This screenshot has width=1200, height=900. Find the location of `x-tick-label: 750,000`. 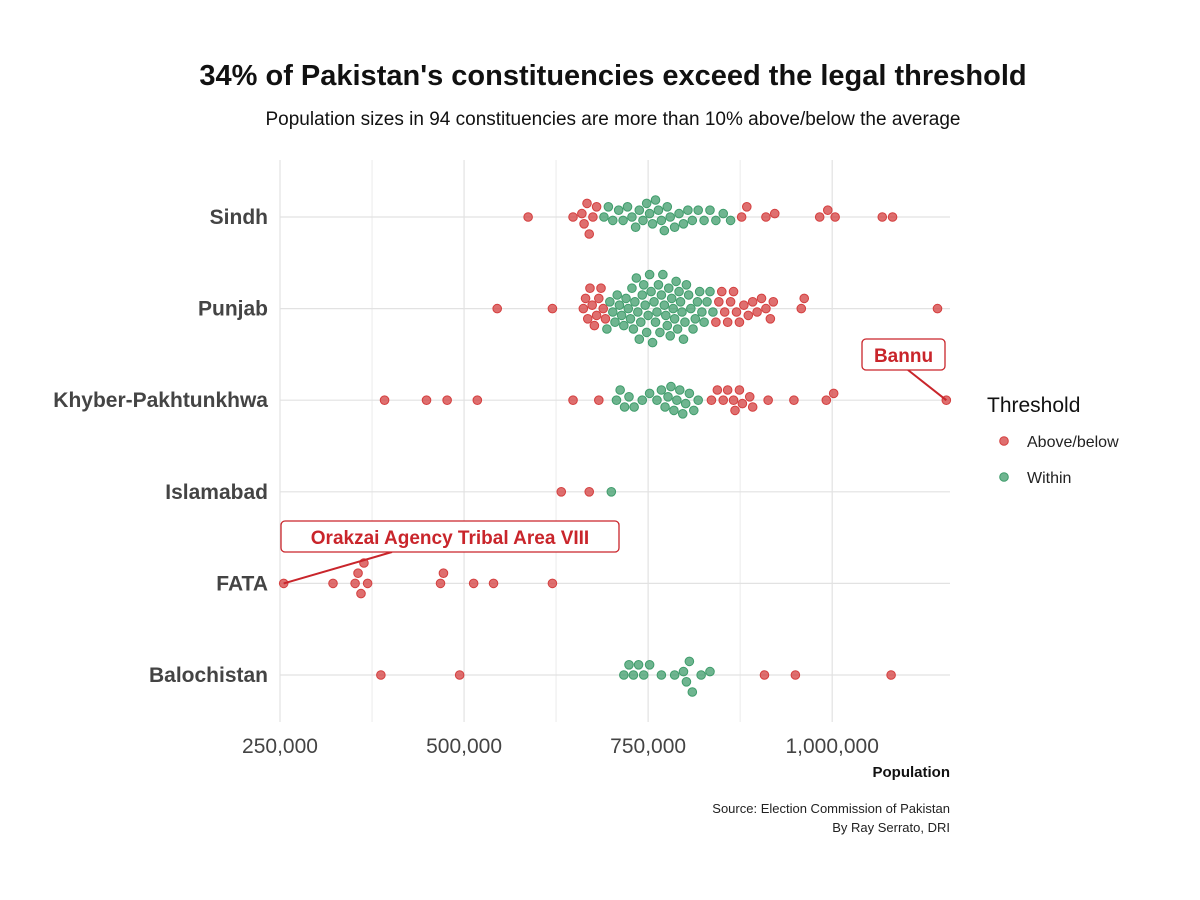

x-tick-label: 750,000 is located at coordinates (648, 746).